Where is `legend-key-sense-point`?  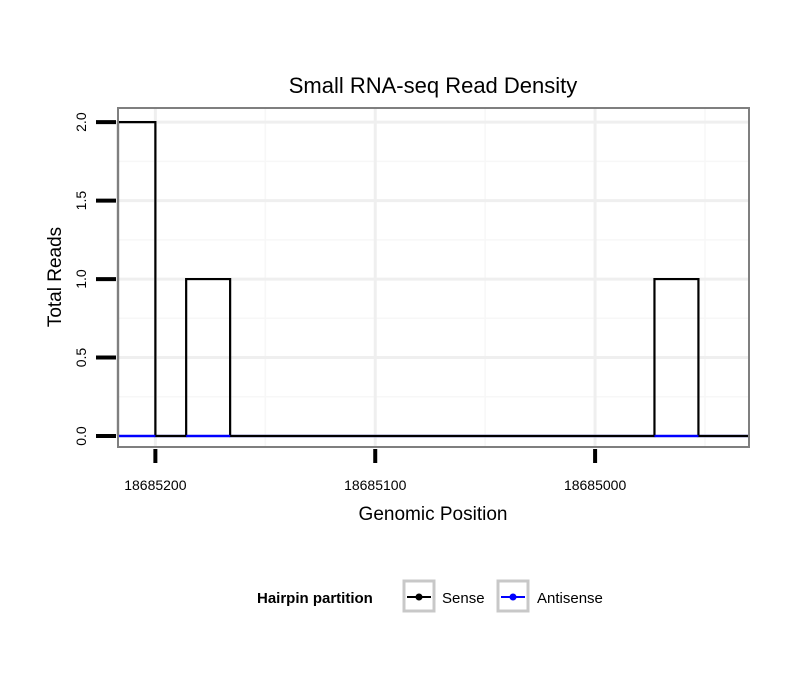
legend-key-sense-point is located at coordinates (419, 597).